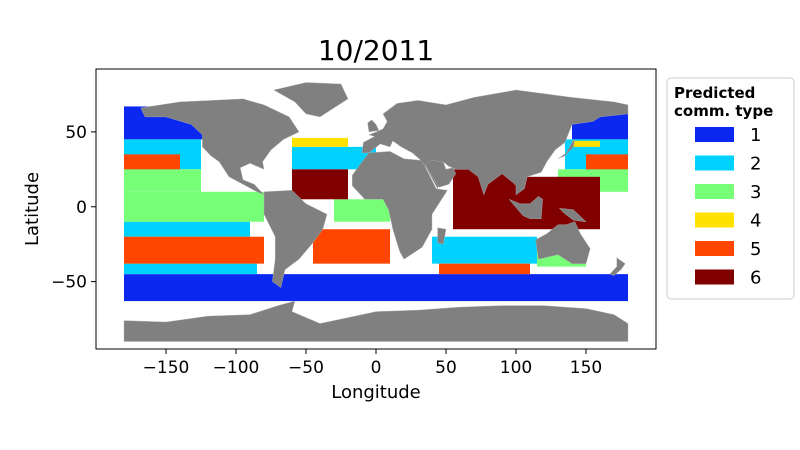  I want to click on legend-label-3: 3, so click(755, 192).